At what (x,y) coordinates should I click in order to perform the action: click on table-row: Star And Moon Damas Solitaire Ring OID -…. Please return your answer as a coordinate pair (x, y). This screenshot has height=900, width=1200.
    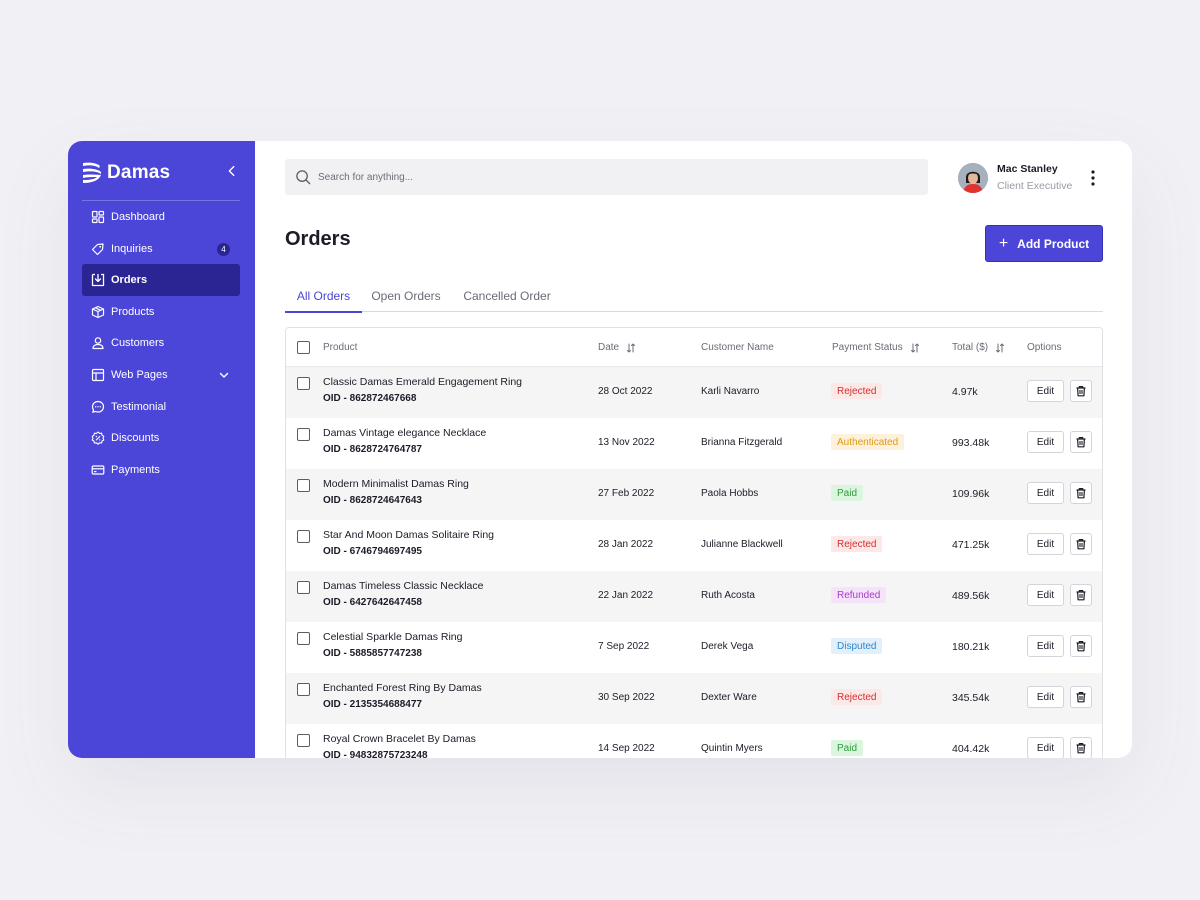
    Looking at the image, I should click on (694, 545).